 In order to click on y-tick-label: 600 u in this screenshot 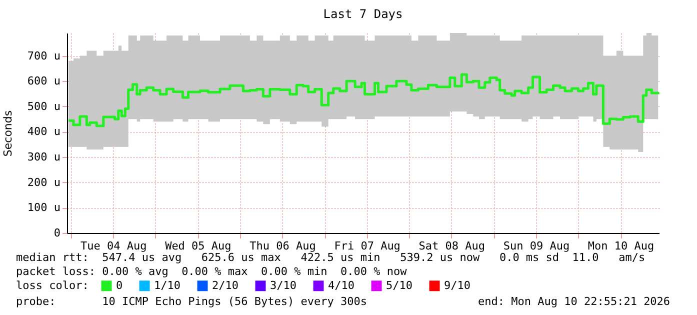, I will do `click(43, 81)`.